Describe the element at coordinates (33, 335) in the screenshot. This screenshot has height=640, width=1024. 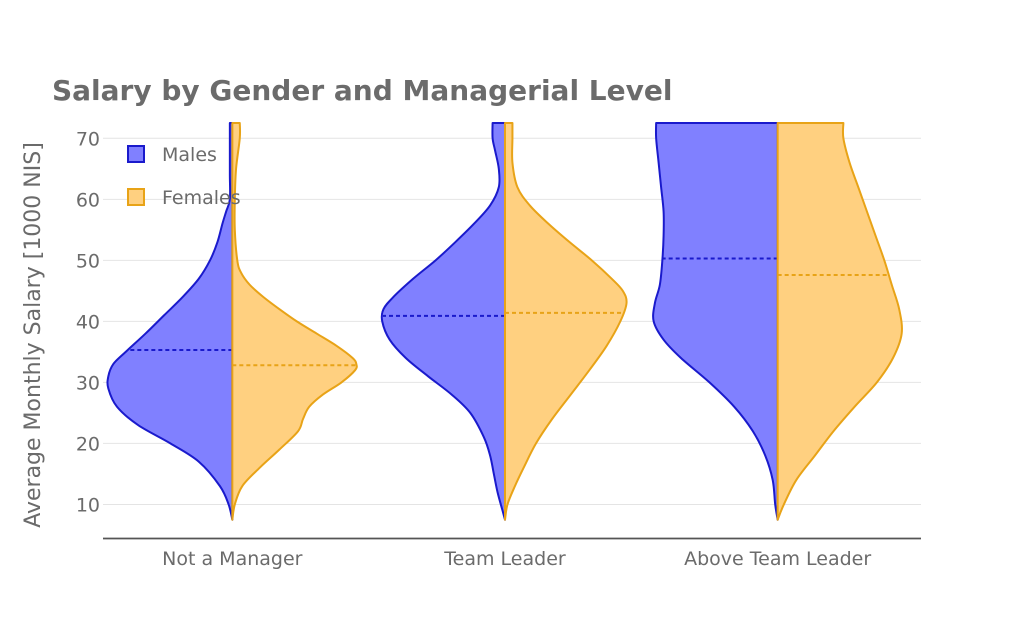
I see `y-axis-label: Average Monthly Salary [1000 NIS]` at that location.